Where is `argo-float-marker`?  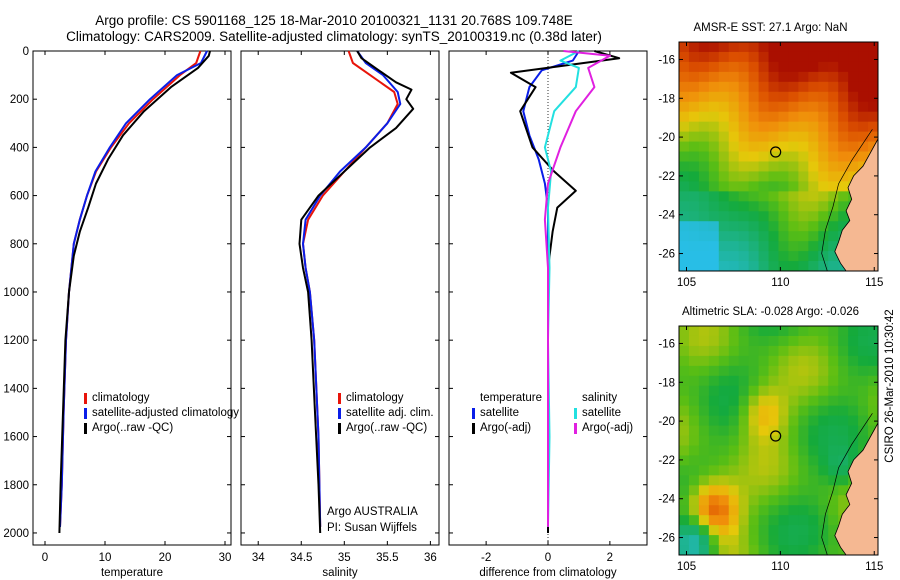 argo-float-marker is located at coordinates (776, 152).